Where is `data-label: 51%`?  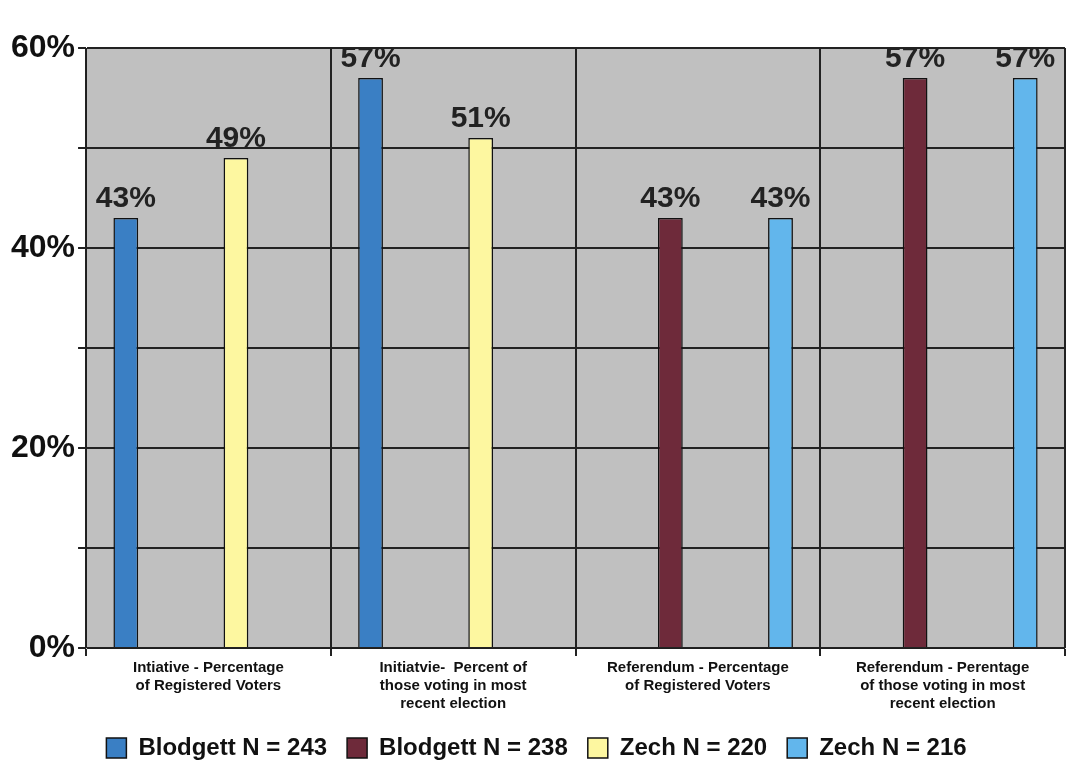
data-label: 51% is located at coordinates (480, 117).